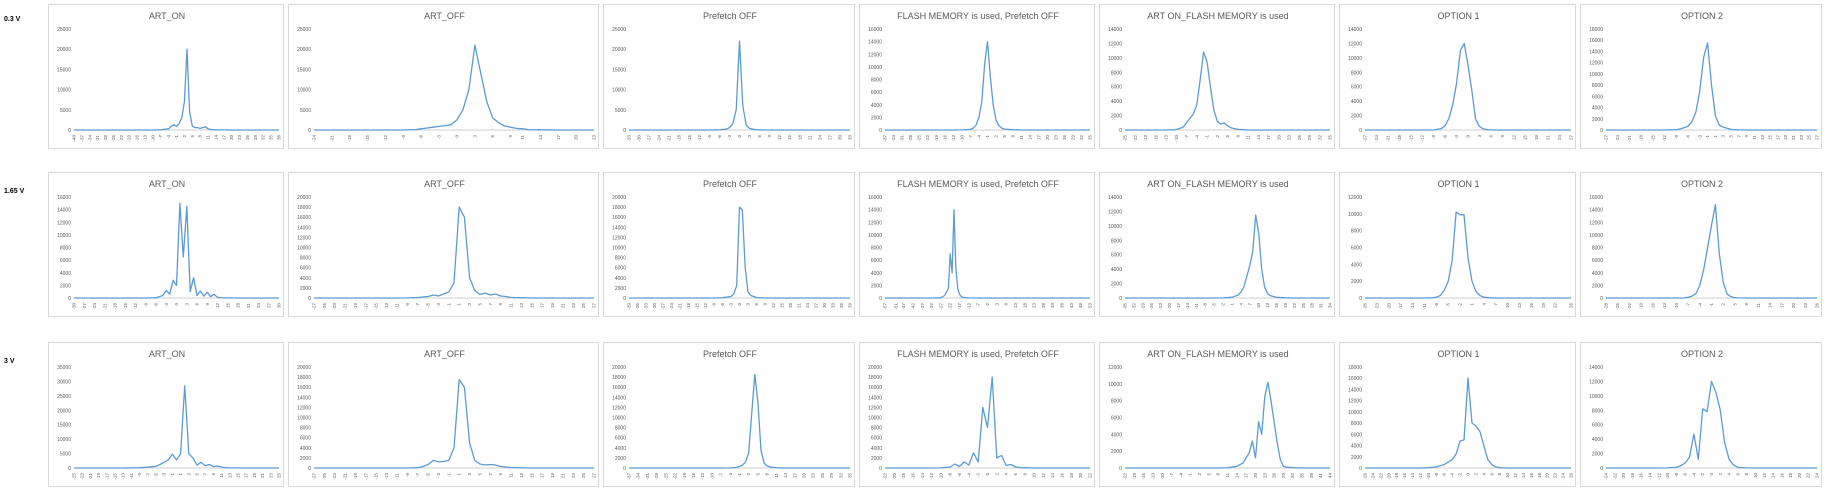  Describe the element at coordinates (950, 475) in the screenshot. I see `x-tick-label: -8` at that location.